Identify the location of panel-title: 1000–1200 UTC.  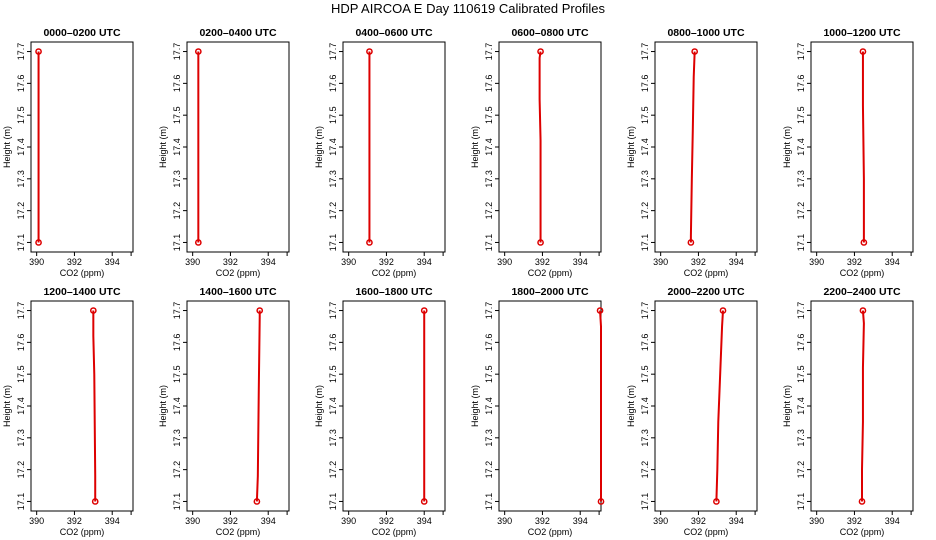
(861, 33).